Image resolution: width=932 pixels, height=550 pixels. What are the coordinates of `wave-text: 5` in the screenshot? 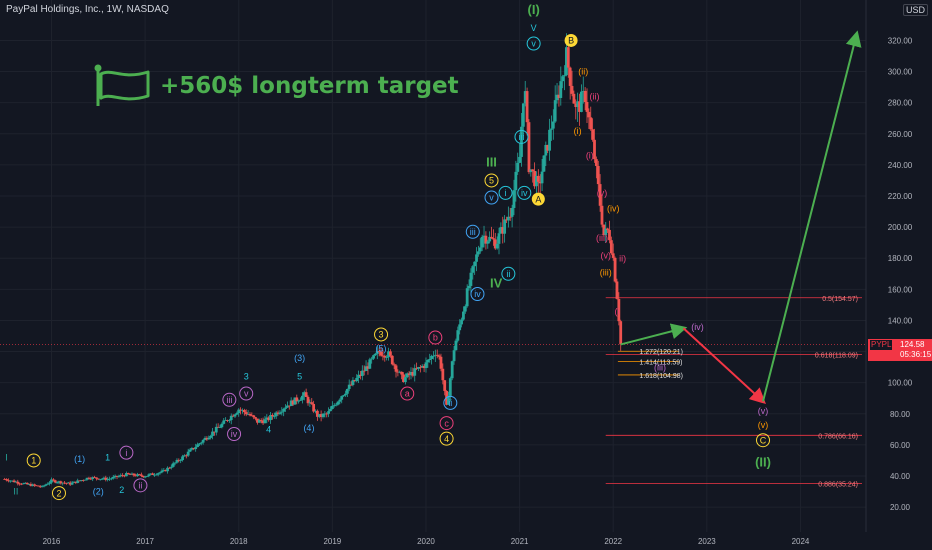 It's located at (299, 377).